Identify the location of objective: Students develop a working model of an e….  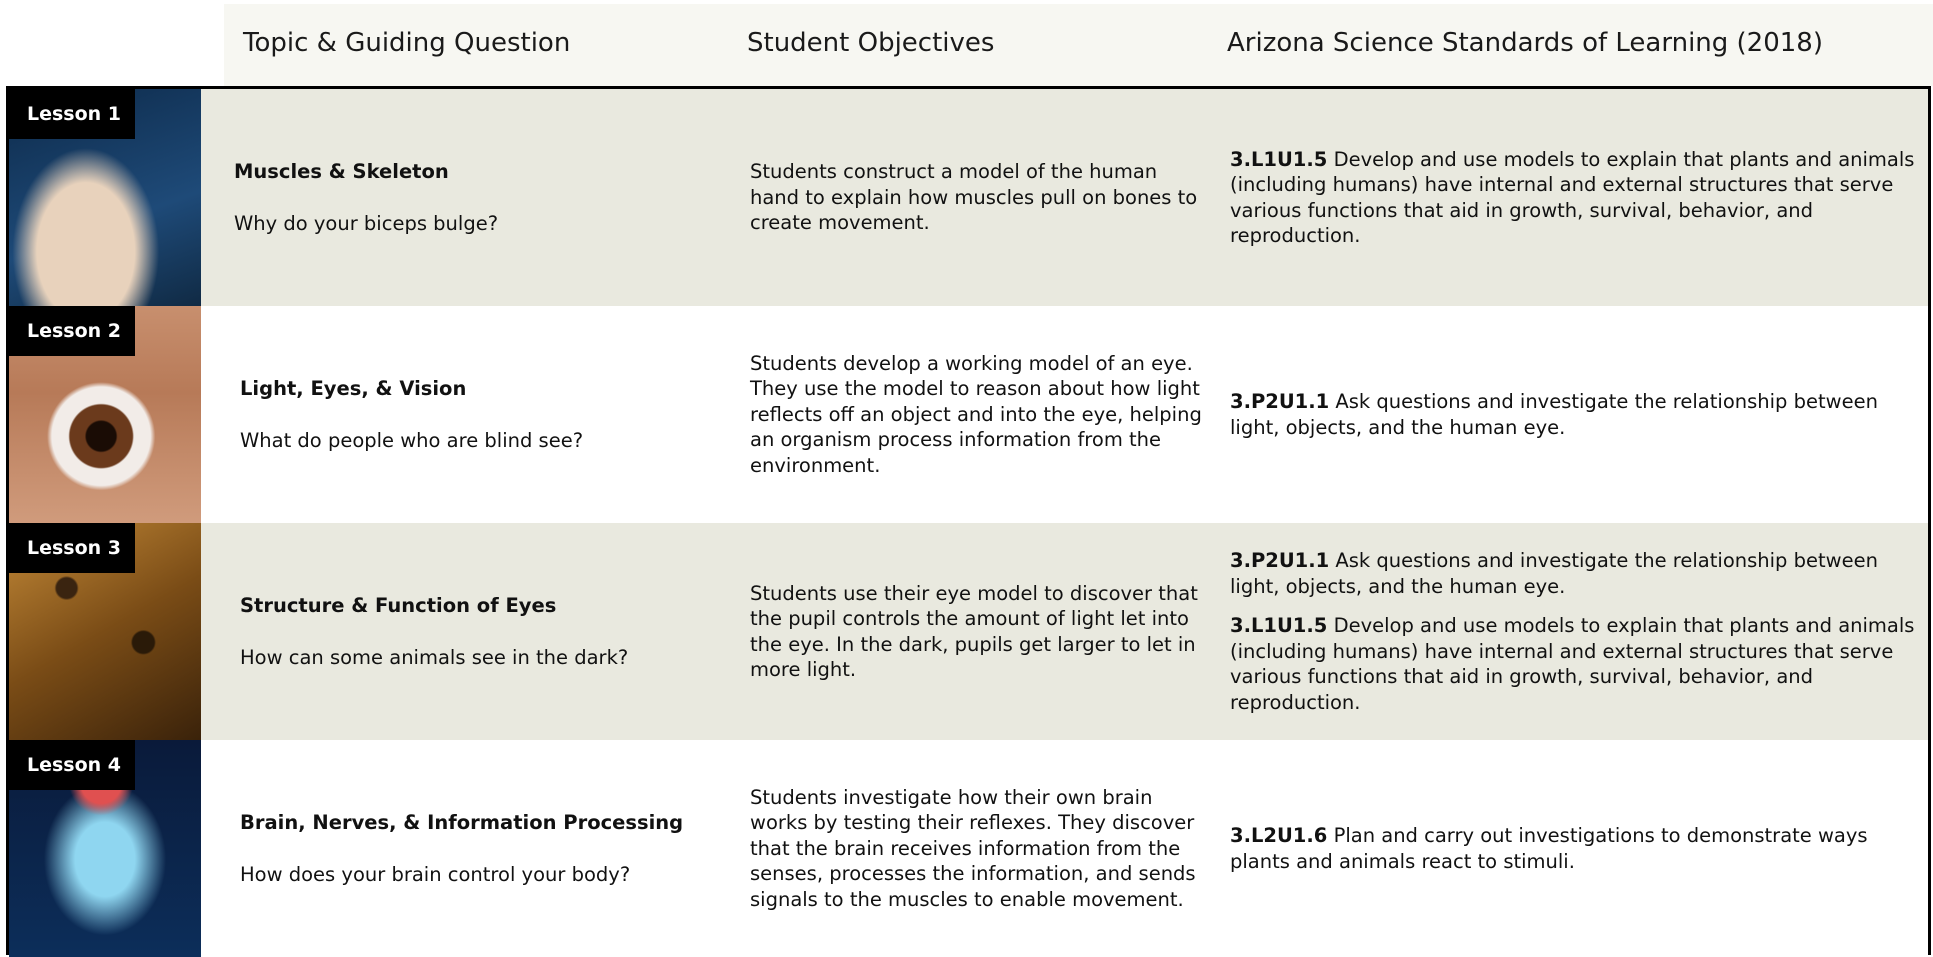
(976, 414).